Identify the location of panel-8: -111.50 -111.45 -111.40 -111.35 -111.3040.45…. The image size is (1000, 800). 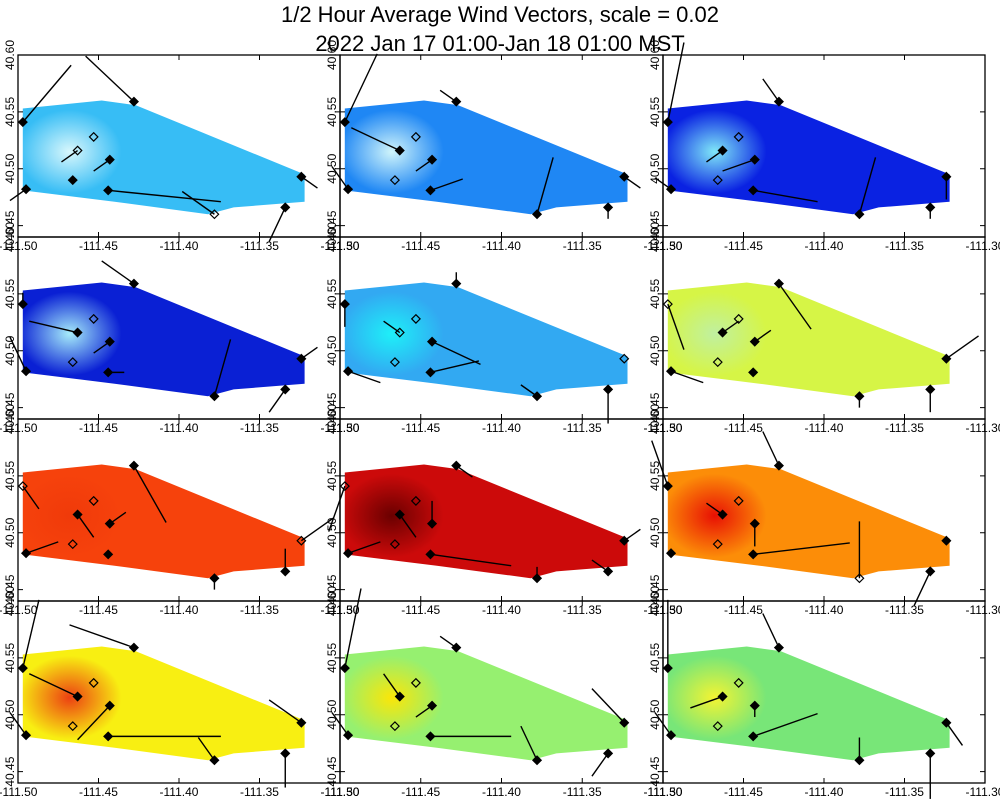
(502, 510).